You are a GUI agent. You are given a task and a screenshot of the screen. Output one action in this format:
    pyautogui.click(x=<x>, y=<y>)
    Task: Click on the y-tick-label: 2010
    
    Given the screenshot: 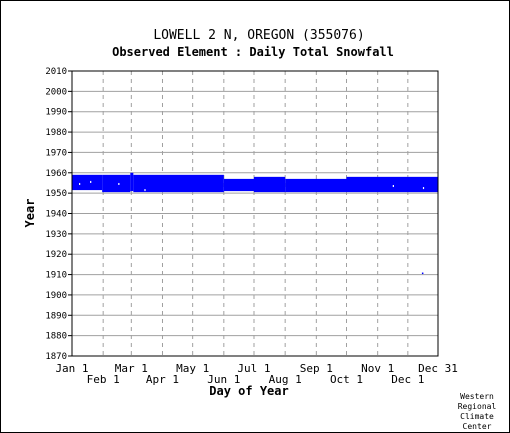 What is the action you would take?
    pyautogui.click(x=56, y=72)
    